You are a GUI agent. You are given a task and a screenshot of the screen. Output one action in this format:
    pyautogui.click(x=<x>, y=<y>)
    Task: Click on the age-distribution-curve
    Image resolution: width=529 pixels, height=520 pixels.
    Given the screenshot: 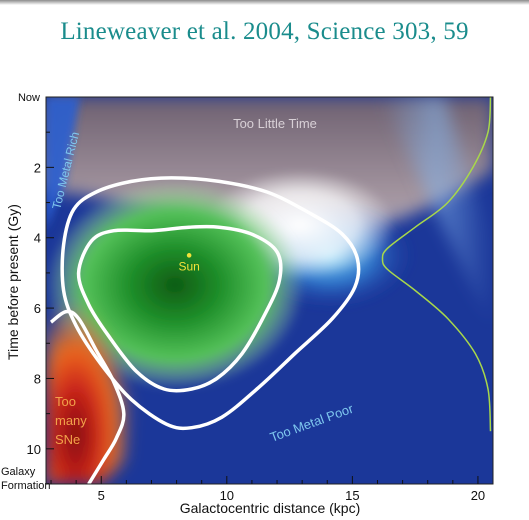 What is the action you would take?
    pyautogui.click(x=436, y=264)
    